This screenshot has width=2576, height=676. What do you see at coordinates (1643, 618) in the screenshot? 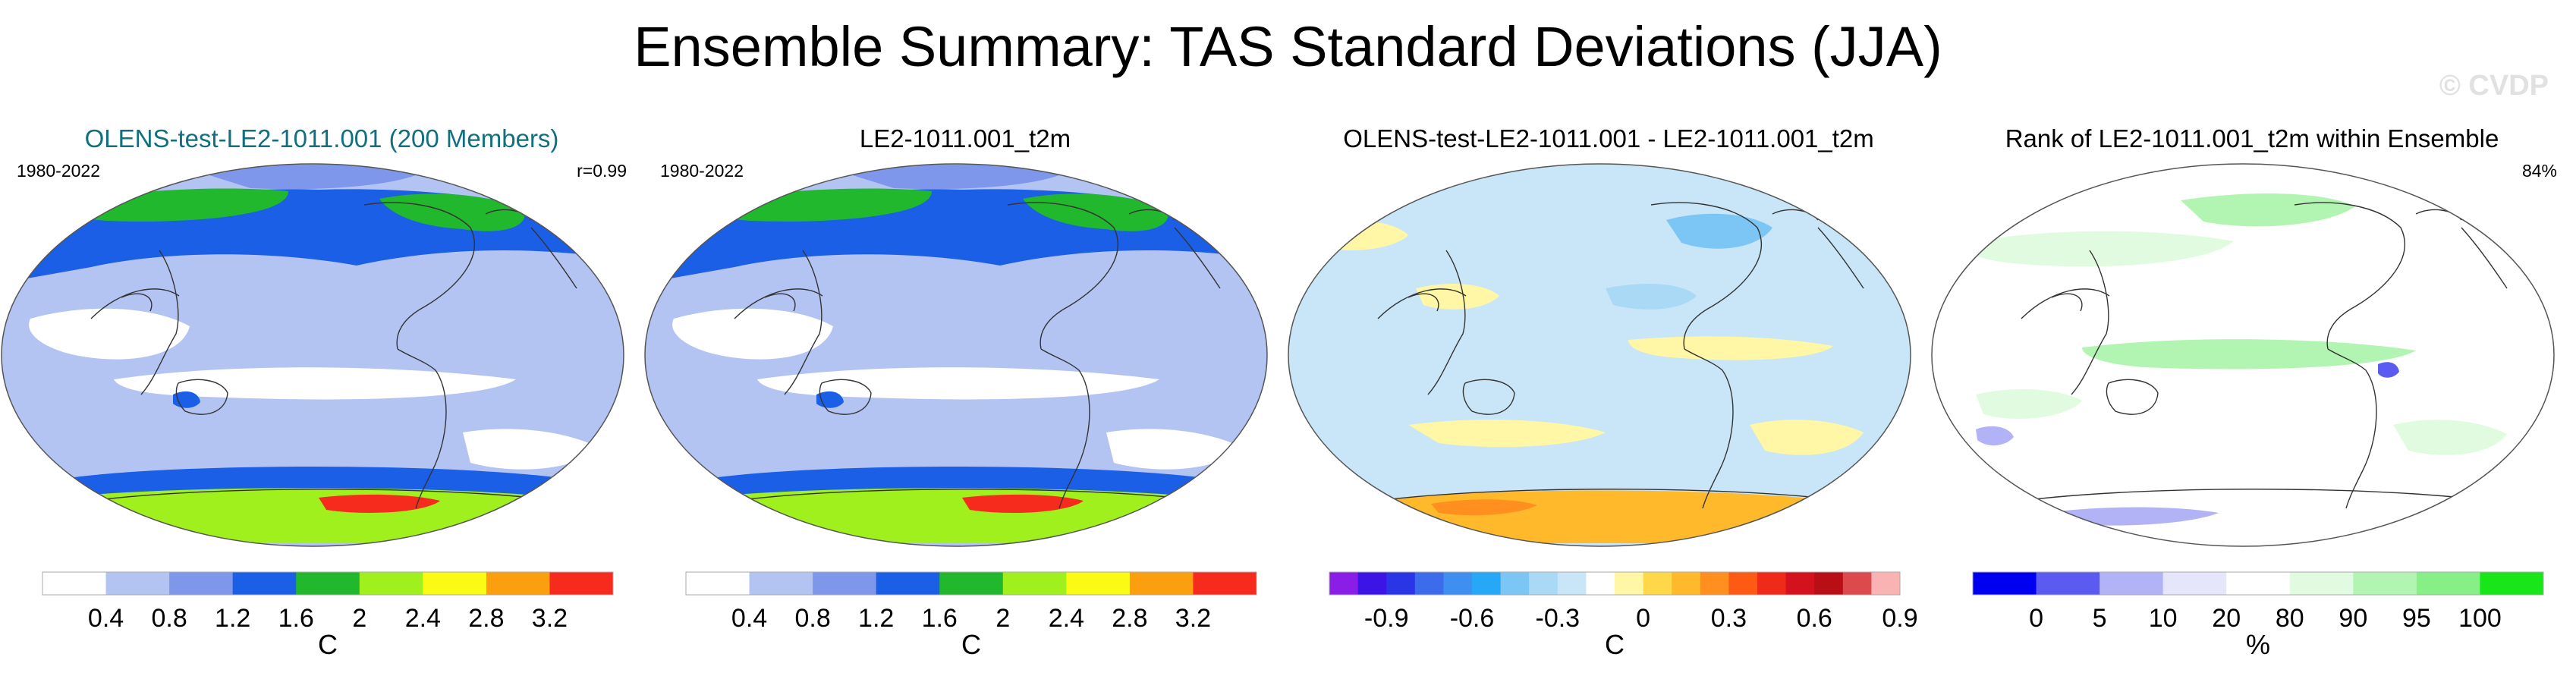
I see `colorbar-tick-label: 0` at bounding box center [1643, 618].